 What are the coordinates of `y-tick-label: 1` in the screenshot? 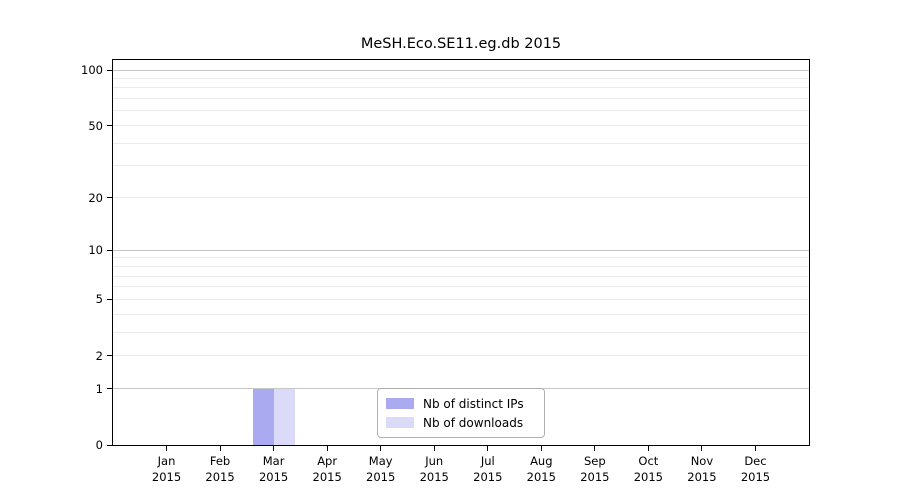 It's located at (99, 388).